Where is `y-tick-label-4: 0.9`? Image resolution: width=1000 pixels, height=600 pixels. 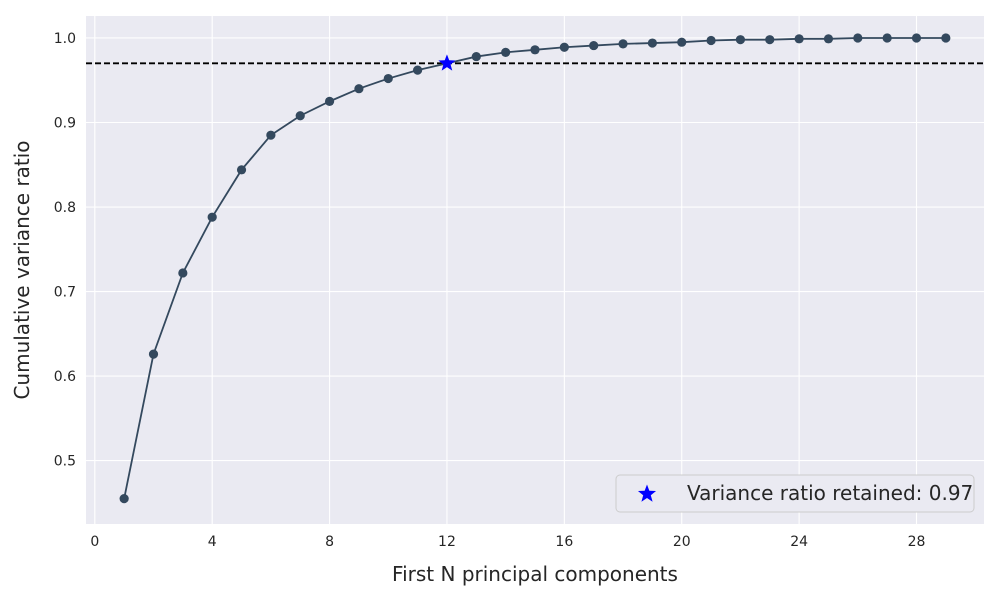
y-tick-label-4: 0.9 is located at coordinates (65, 124).